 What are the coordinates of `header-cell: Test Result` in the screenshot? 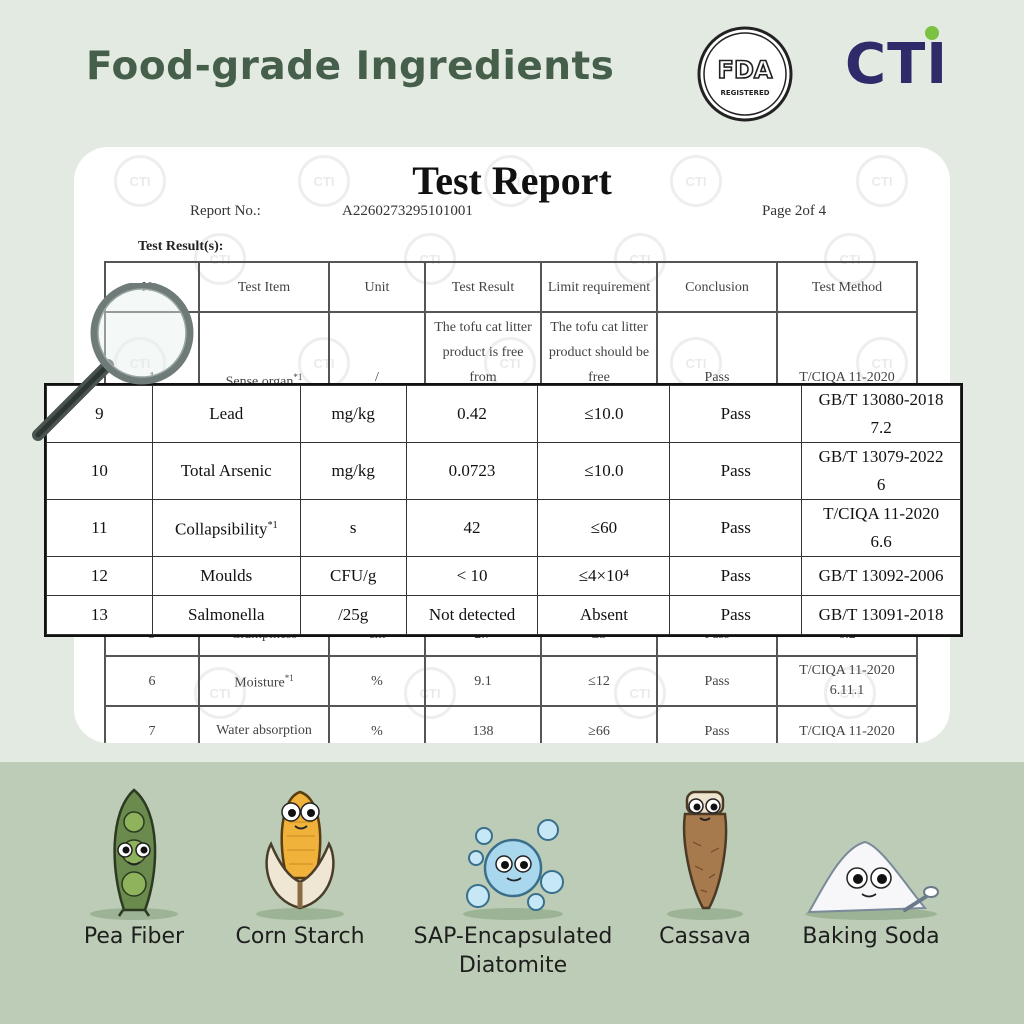 It's located at (483, 287).